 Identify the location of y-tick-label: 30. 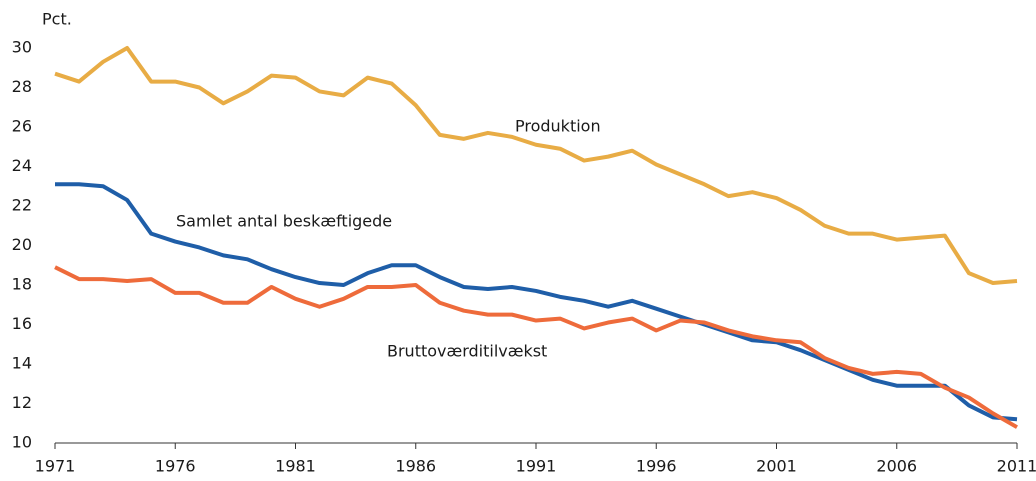
(22, 47).